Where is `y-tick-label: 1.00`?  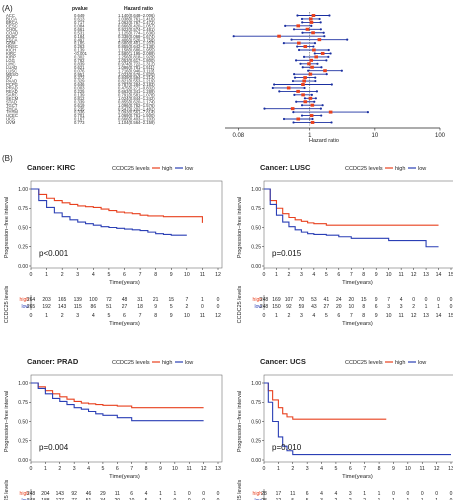
y-tick-label: 1.00 is located at coordinates (23, 190).